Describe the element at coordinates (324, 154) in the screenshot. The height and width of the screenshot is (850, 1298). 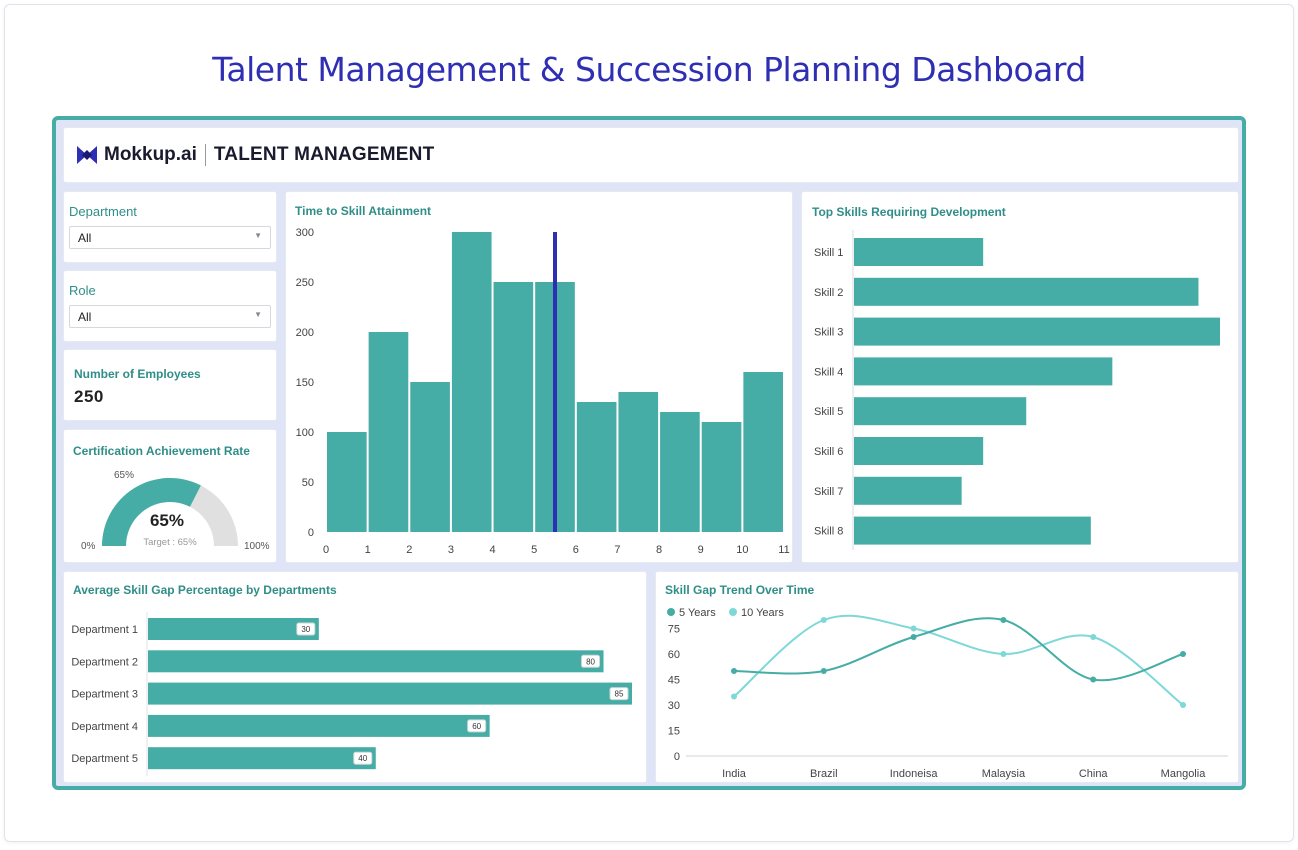
I see `header-title: TALENT MANAGEMENT` at that location.